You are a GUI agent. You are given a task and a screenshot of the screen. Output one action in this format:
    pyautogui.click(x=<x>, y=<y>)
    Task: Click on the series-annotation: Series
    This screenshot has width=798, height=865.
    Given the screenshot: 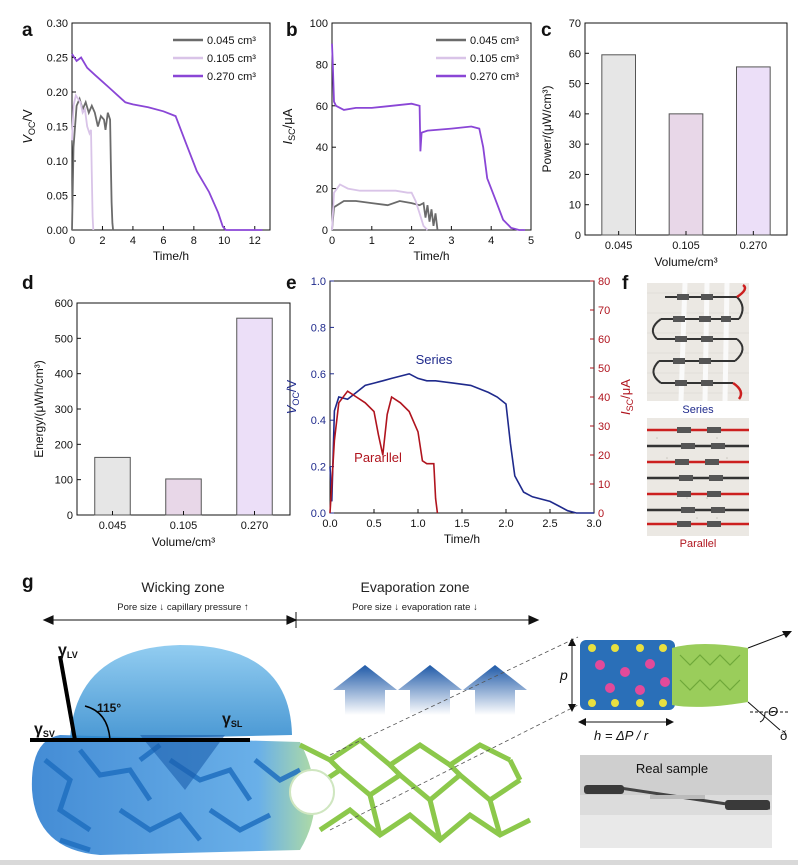 What is the action you would take?
    pyautogui.click(x=434, y=359)
    